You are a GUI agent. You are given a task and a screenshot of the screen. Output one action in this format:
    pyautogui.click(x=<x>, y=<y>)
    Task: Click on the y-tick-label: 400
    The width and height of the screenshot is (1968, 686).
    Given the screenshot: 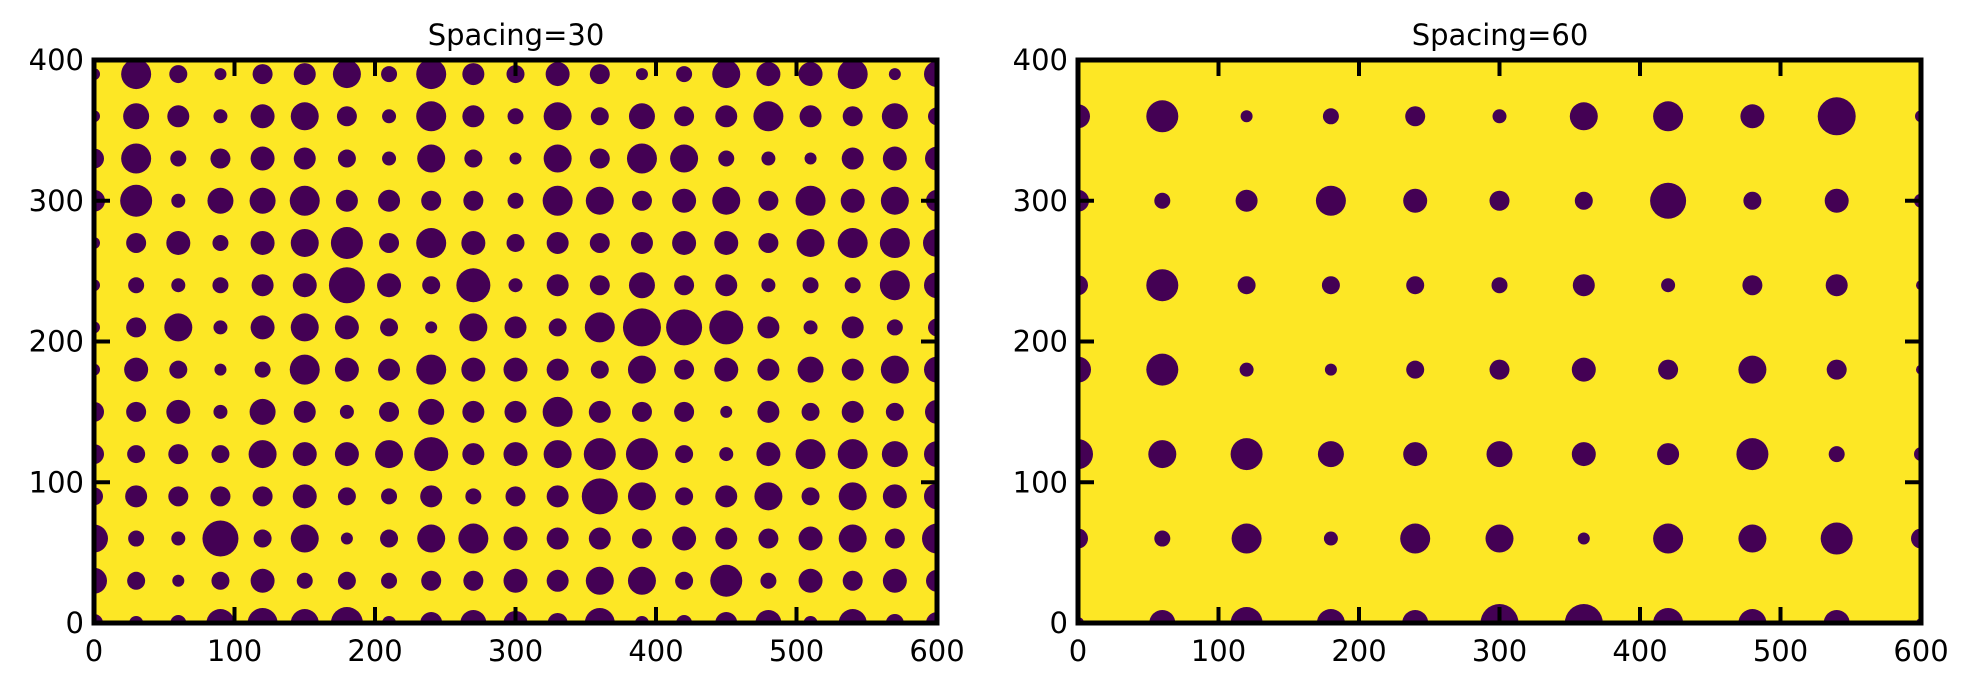 What is the action you would take?
    pyautogui.click(x=56, y=60)
    